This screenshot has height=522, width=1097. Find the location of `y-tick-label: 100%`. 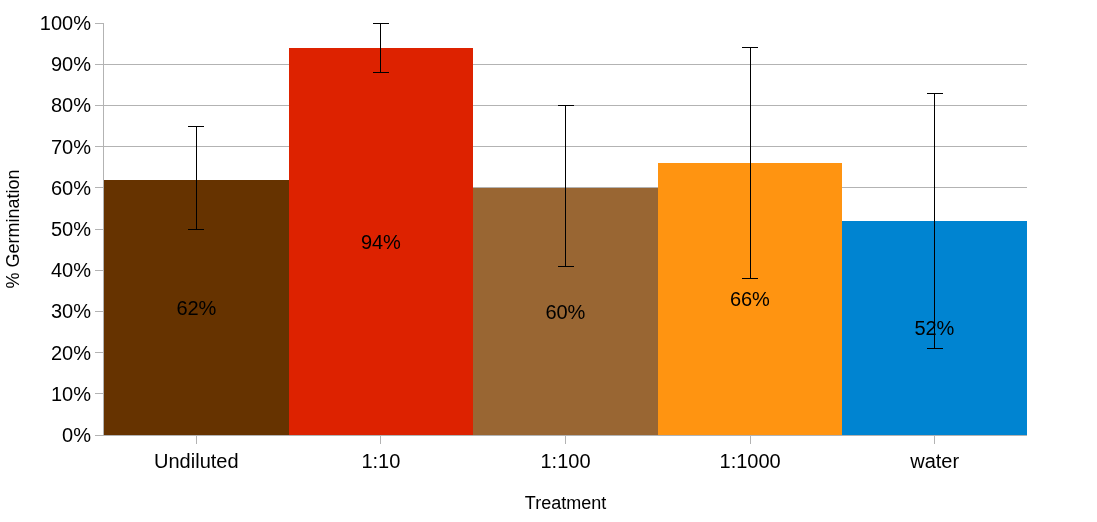

y-tick-label: 100% is located at coordinates (65, 23).